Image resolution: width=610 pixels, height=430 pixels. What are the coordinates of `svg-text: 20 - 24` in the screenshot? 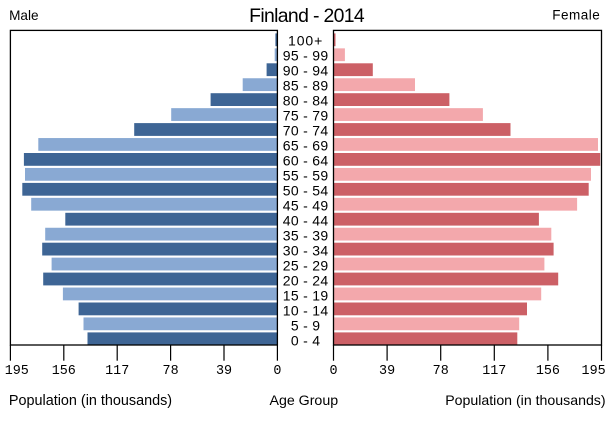 It's located at (306, 281).